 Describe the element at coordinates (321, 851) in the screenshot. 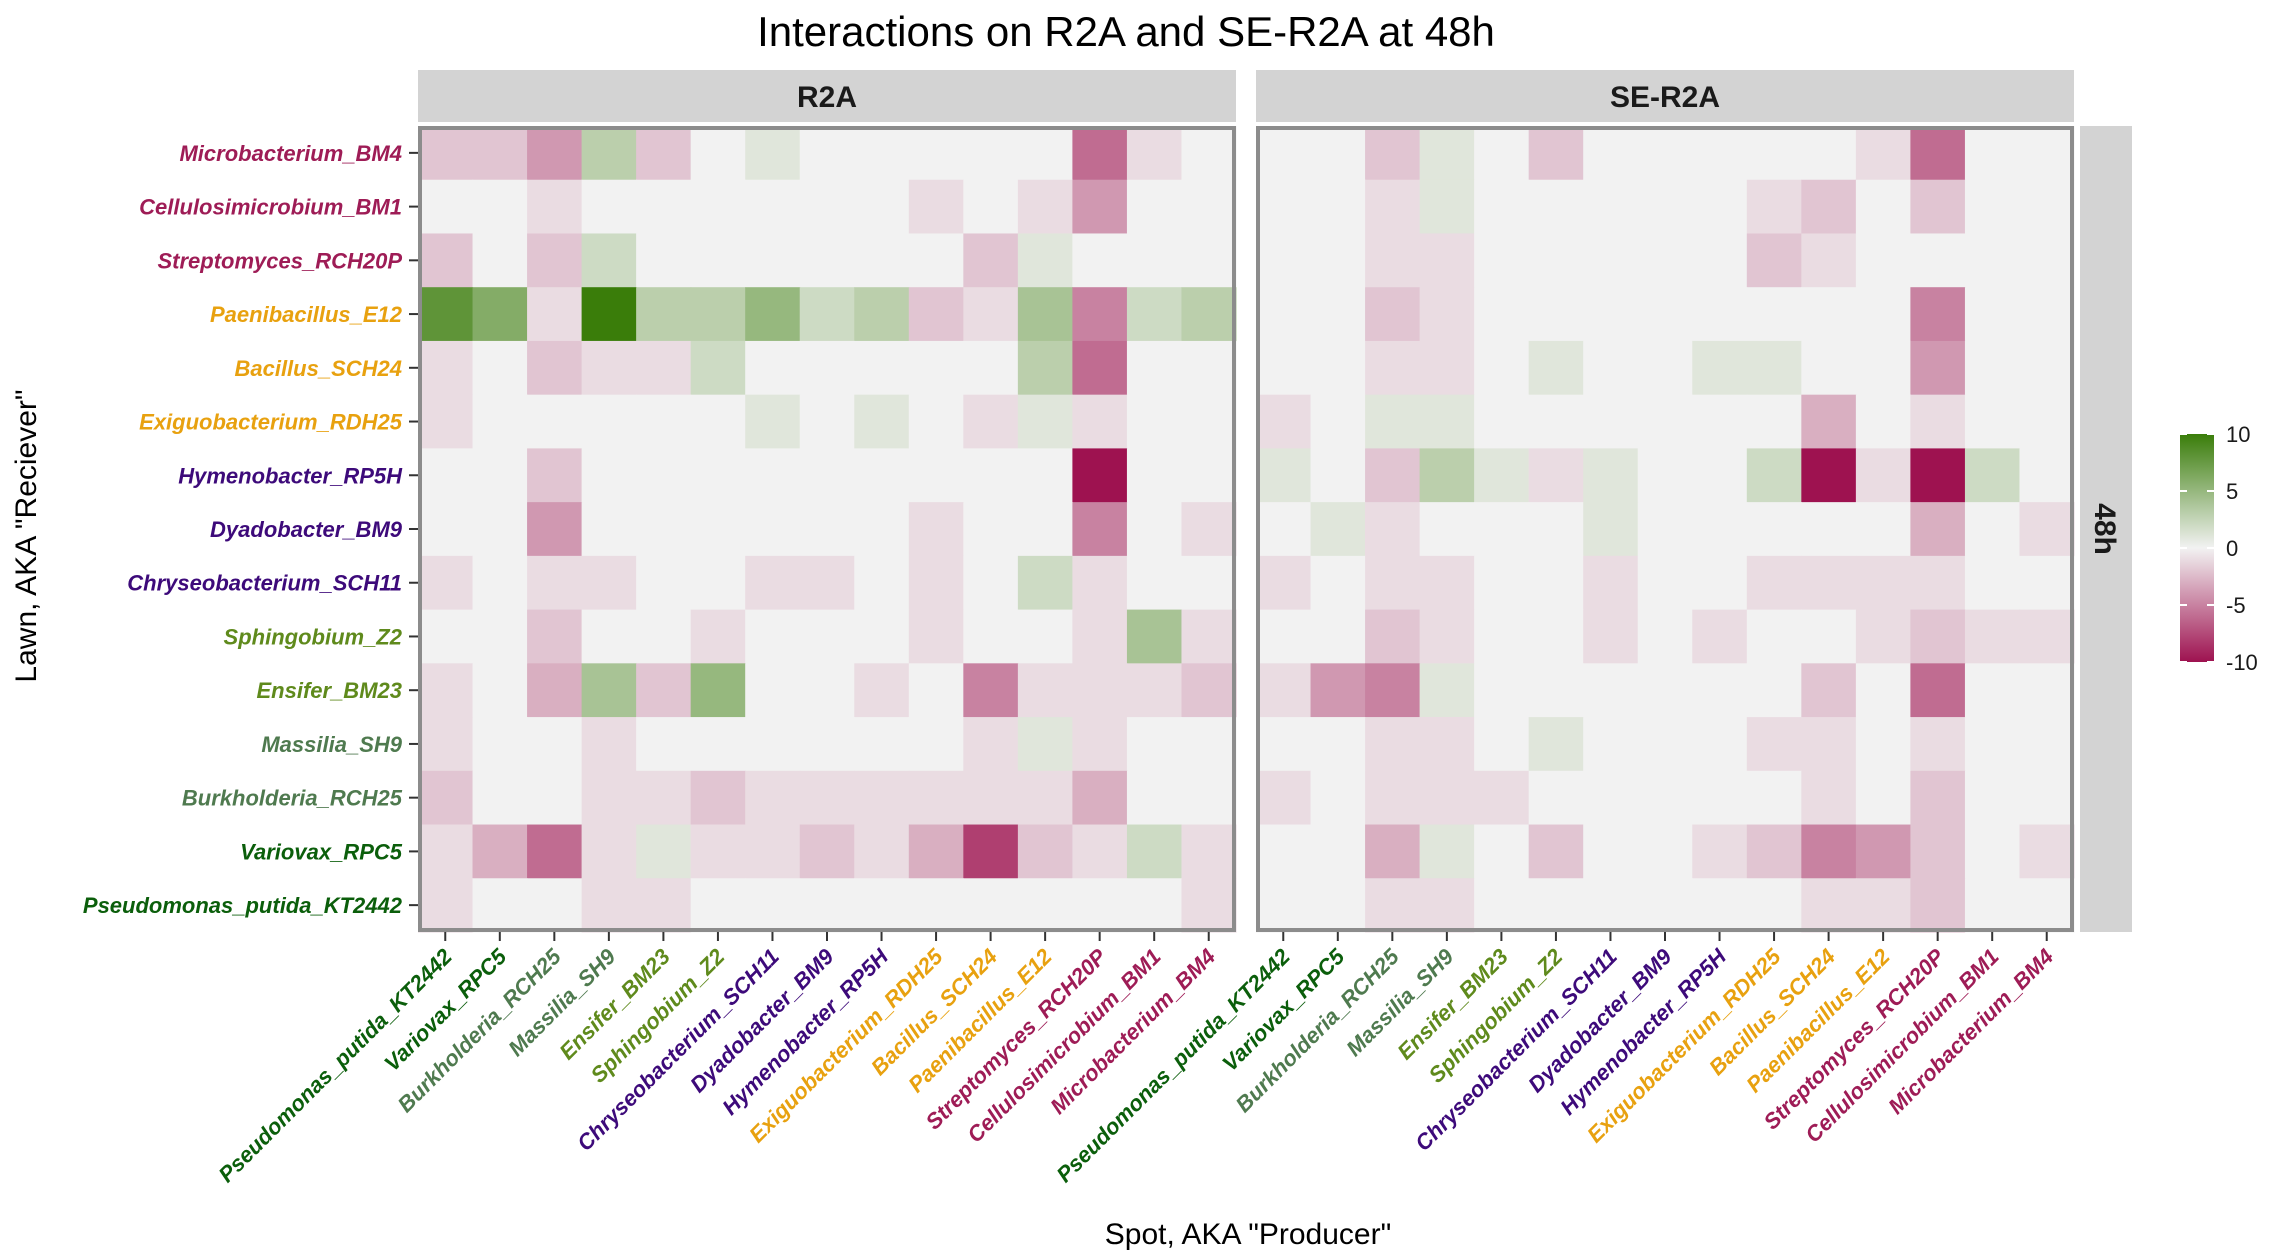

I see `y-tick-label: Variovax_RPC5` at that location.